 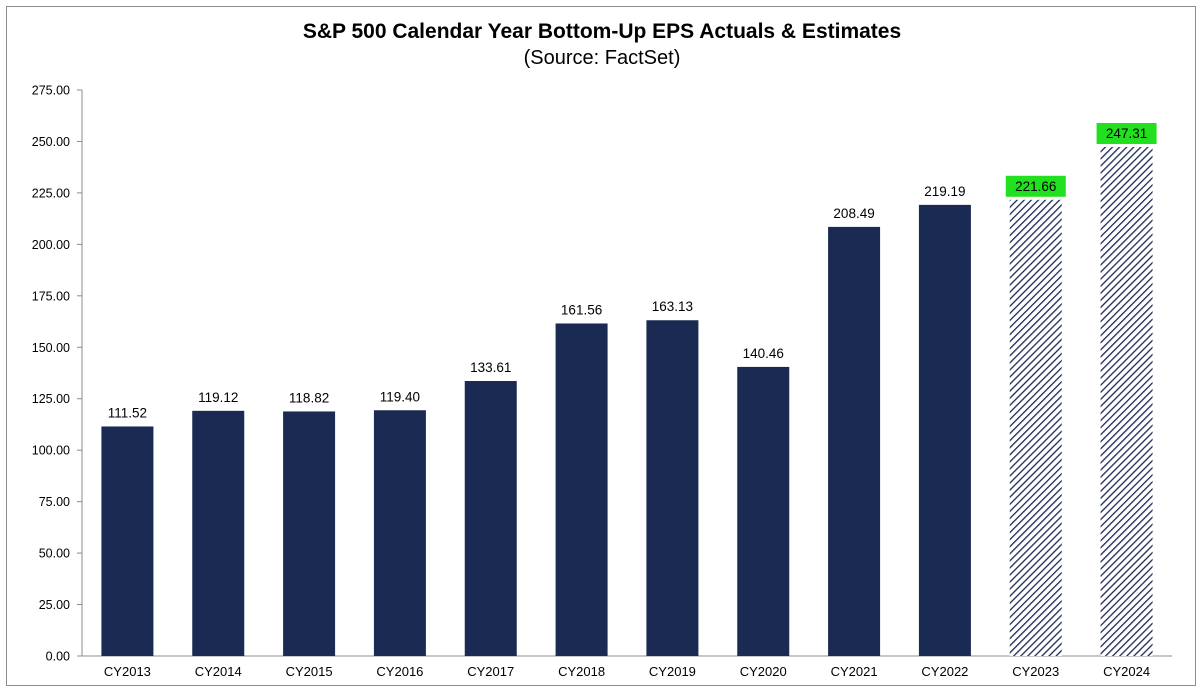 What do you see at coordinates (399, 671) in the screenshot?
I see `x-tick-label: CY2016` at bounding box center [399, 671].